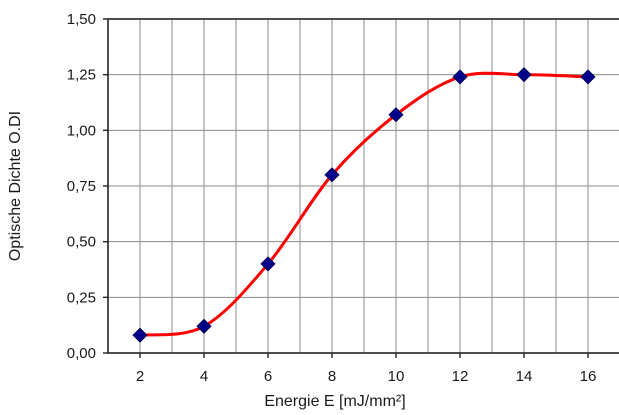  What do you see at coordinates (366, 369) in the screenshot?
I see `x-tick-labels: 2 4 6 8 10 12 14 16` at bounding box center [366, 369].